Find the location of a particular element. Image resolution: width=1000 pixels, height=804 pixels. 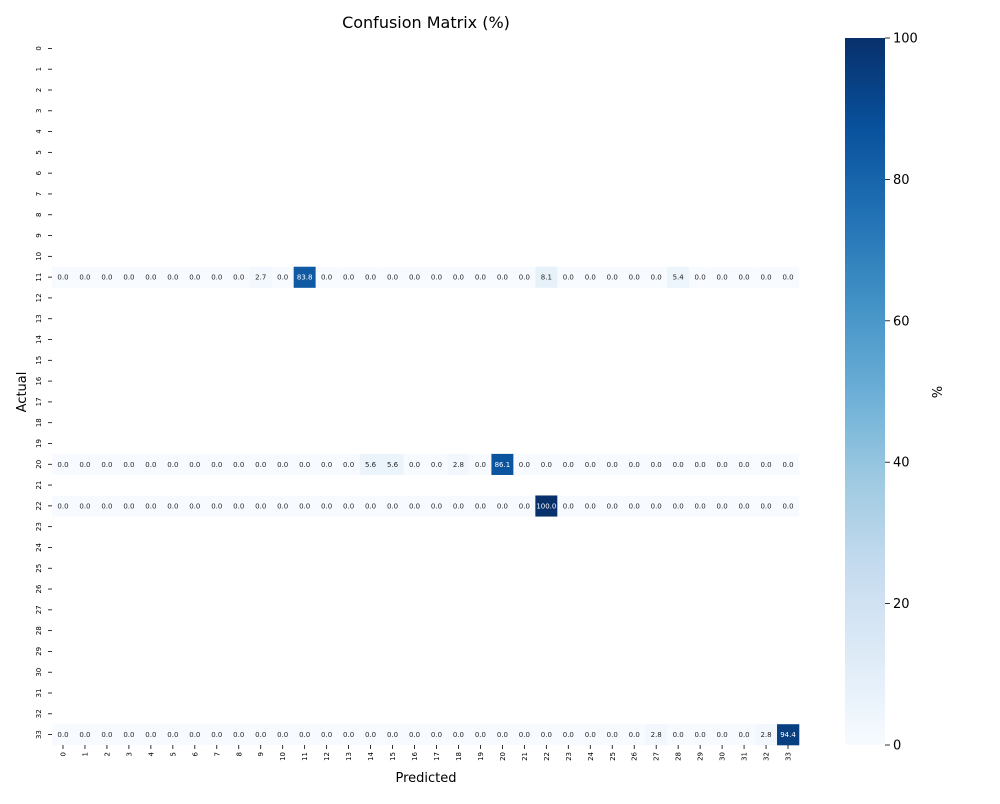

x-tick-label: 5 is located at coordinates (173, 754).